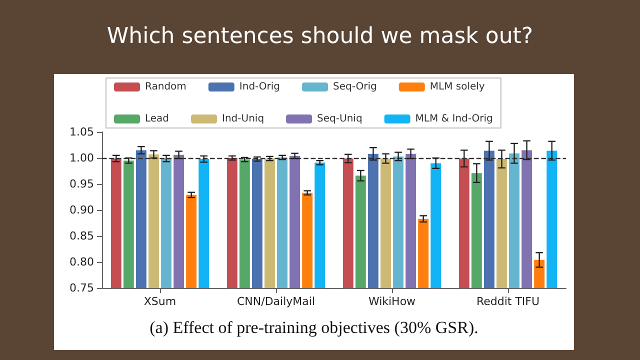 This screenshot has width=640, height=360. Describe the element at coordinates (454, 119) in the screenshot. I see `legend-label: MLM & Ind-Orig` at that location.